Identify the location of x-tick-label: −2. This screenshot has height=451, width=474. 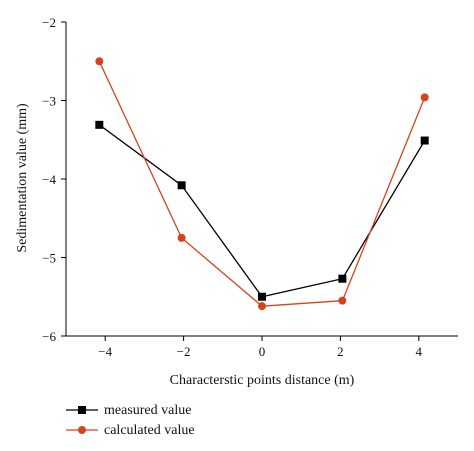
(184, 351).